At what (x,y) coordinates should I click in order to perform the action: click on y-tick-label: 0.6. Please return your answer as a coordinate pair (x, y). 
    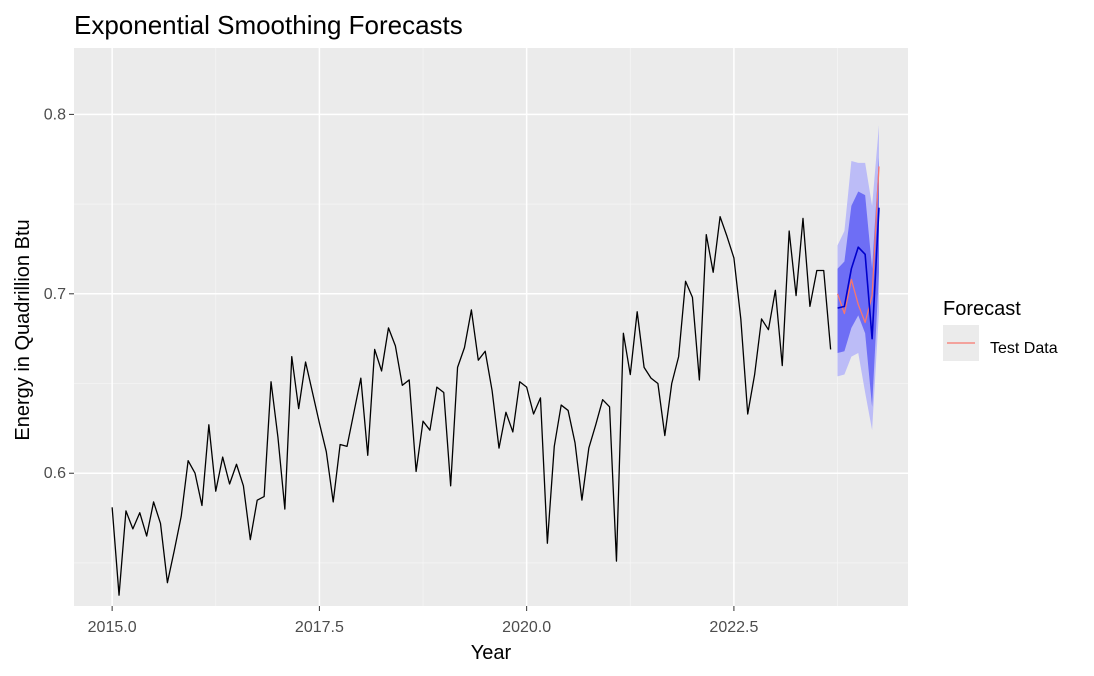
    Looking at the image, I should click on (55, 473).